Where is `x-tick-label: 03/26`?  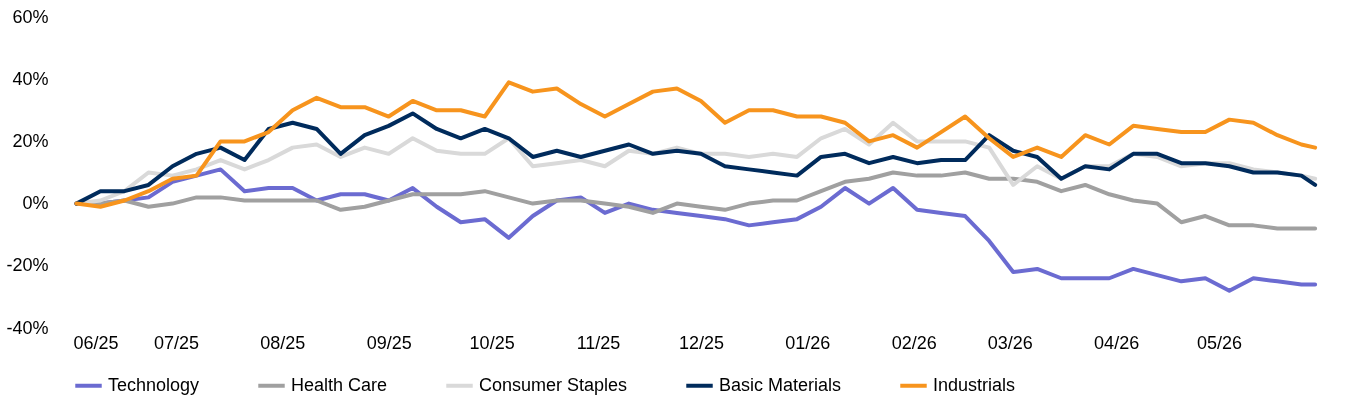 x-tick-label: 03/26 is located at coordinates (1010, 342).